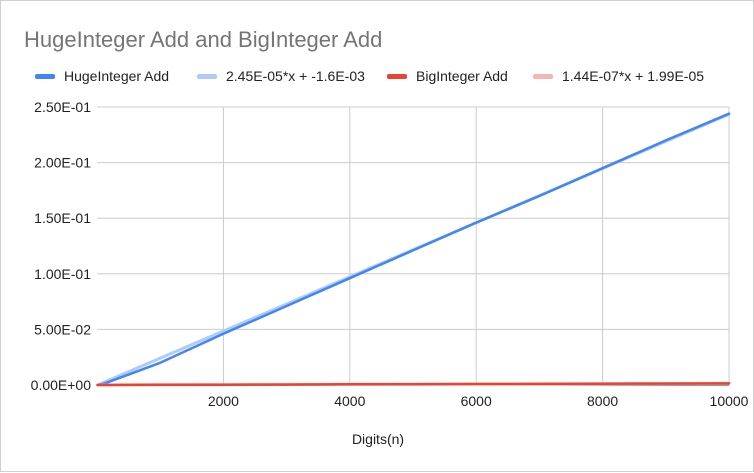 Image resolution: width=754 pixels, height=473 pixels. I want to click on legend-item-hugeinteger-add: HugeInteger Add, so click(102, 76).